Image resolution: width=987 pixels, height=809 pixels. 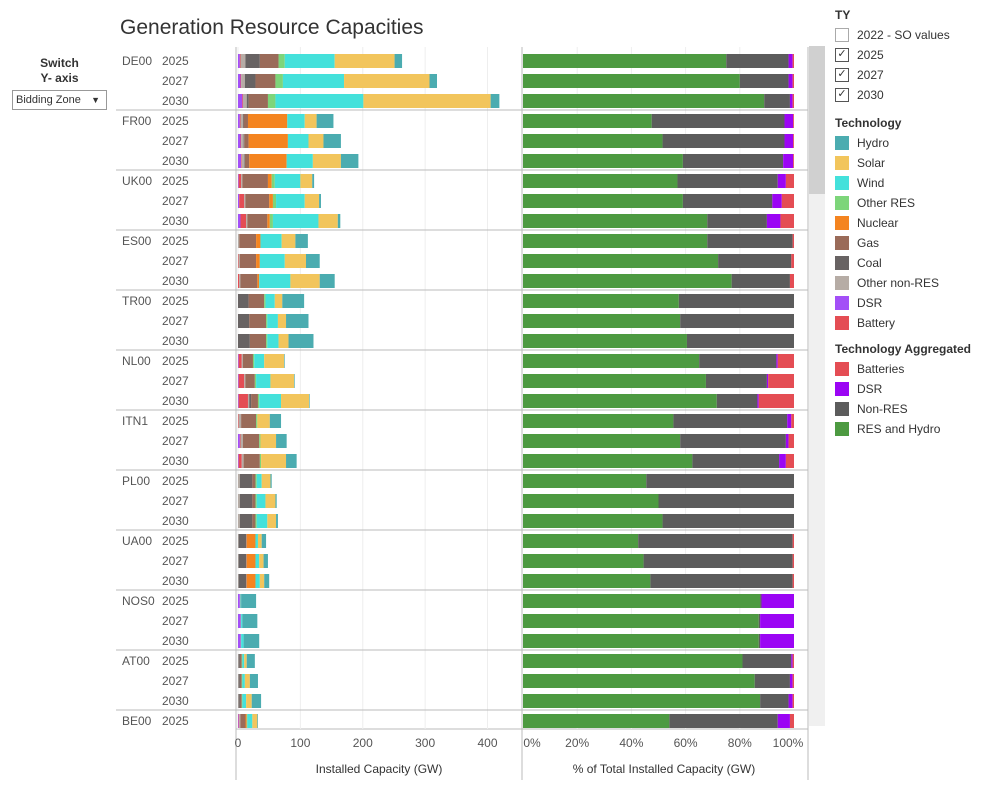 What do you see at coordinates (267, 121) in the screenshot?
I see `bar-segment-nuclear` at bounding box center [267, 121].